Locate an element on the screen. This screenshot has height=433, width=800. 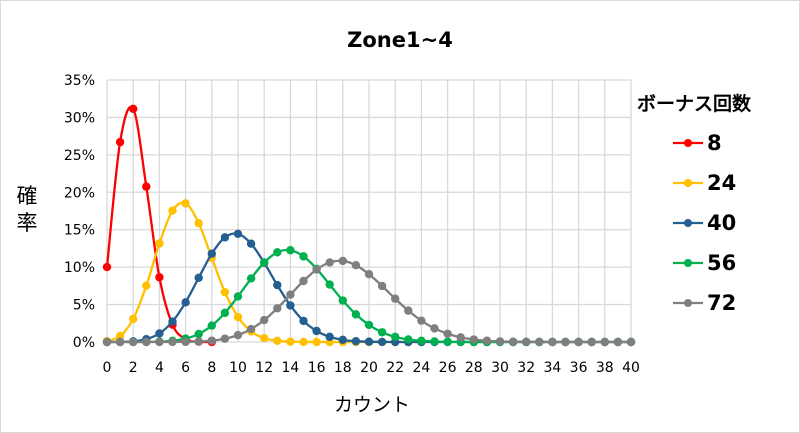
x-tick-label: 14 is located at coordinates (290, 368).